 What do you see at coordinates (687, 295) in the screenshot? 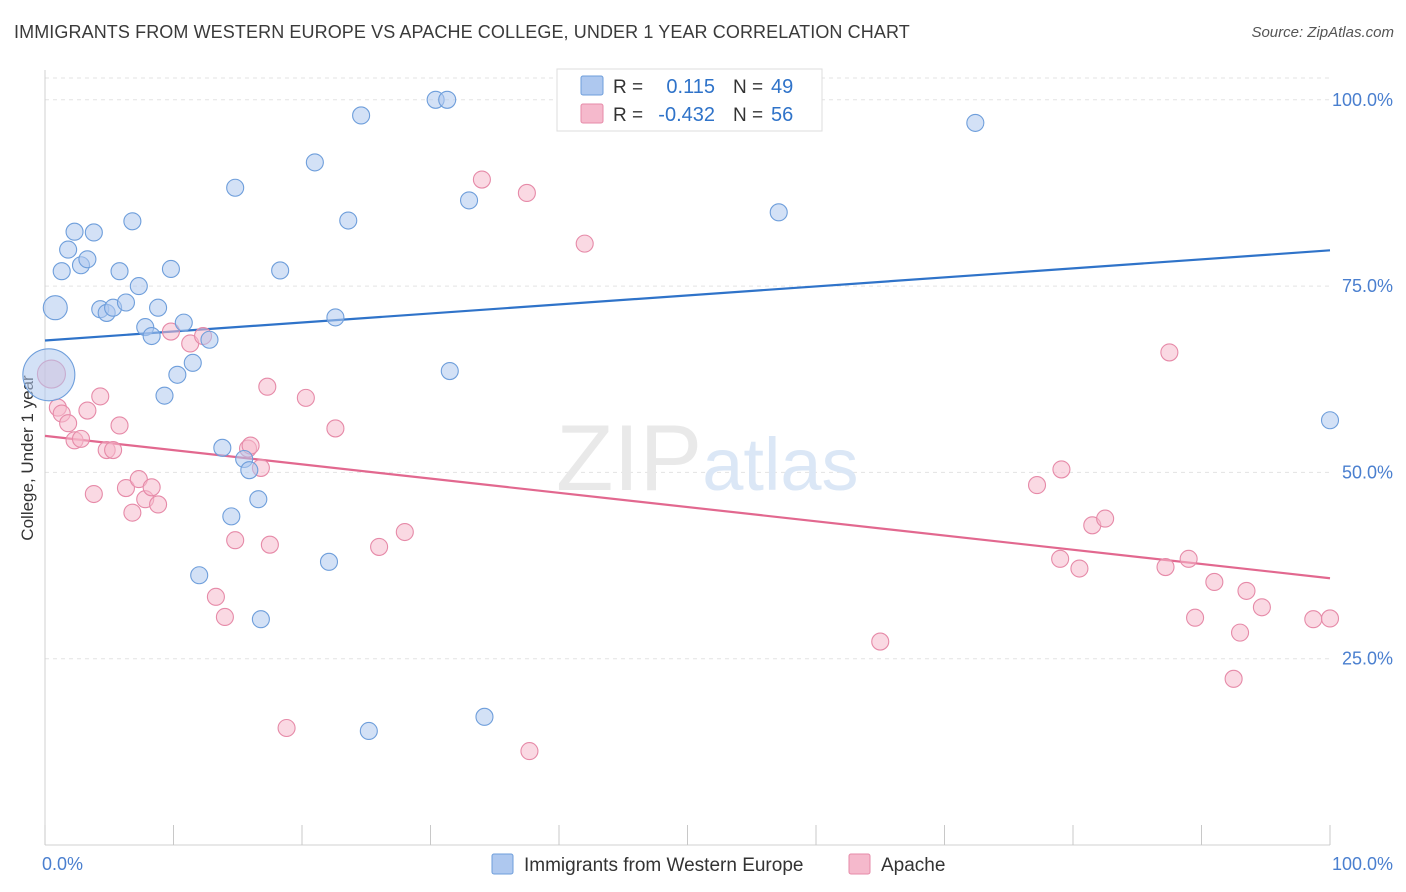
I see `trend-line-blue` at bounding box center [687, 295].